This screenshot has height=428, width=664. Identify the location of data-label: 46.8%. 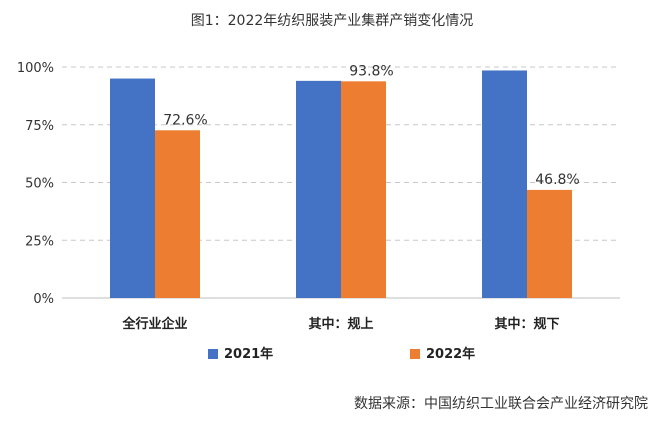
(557, 180).